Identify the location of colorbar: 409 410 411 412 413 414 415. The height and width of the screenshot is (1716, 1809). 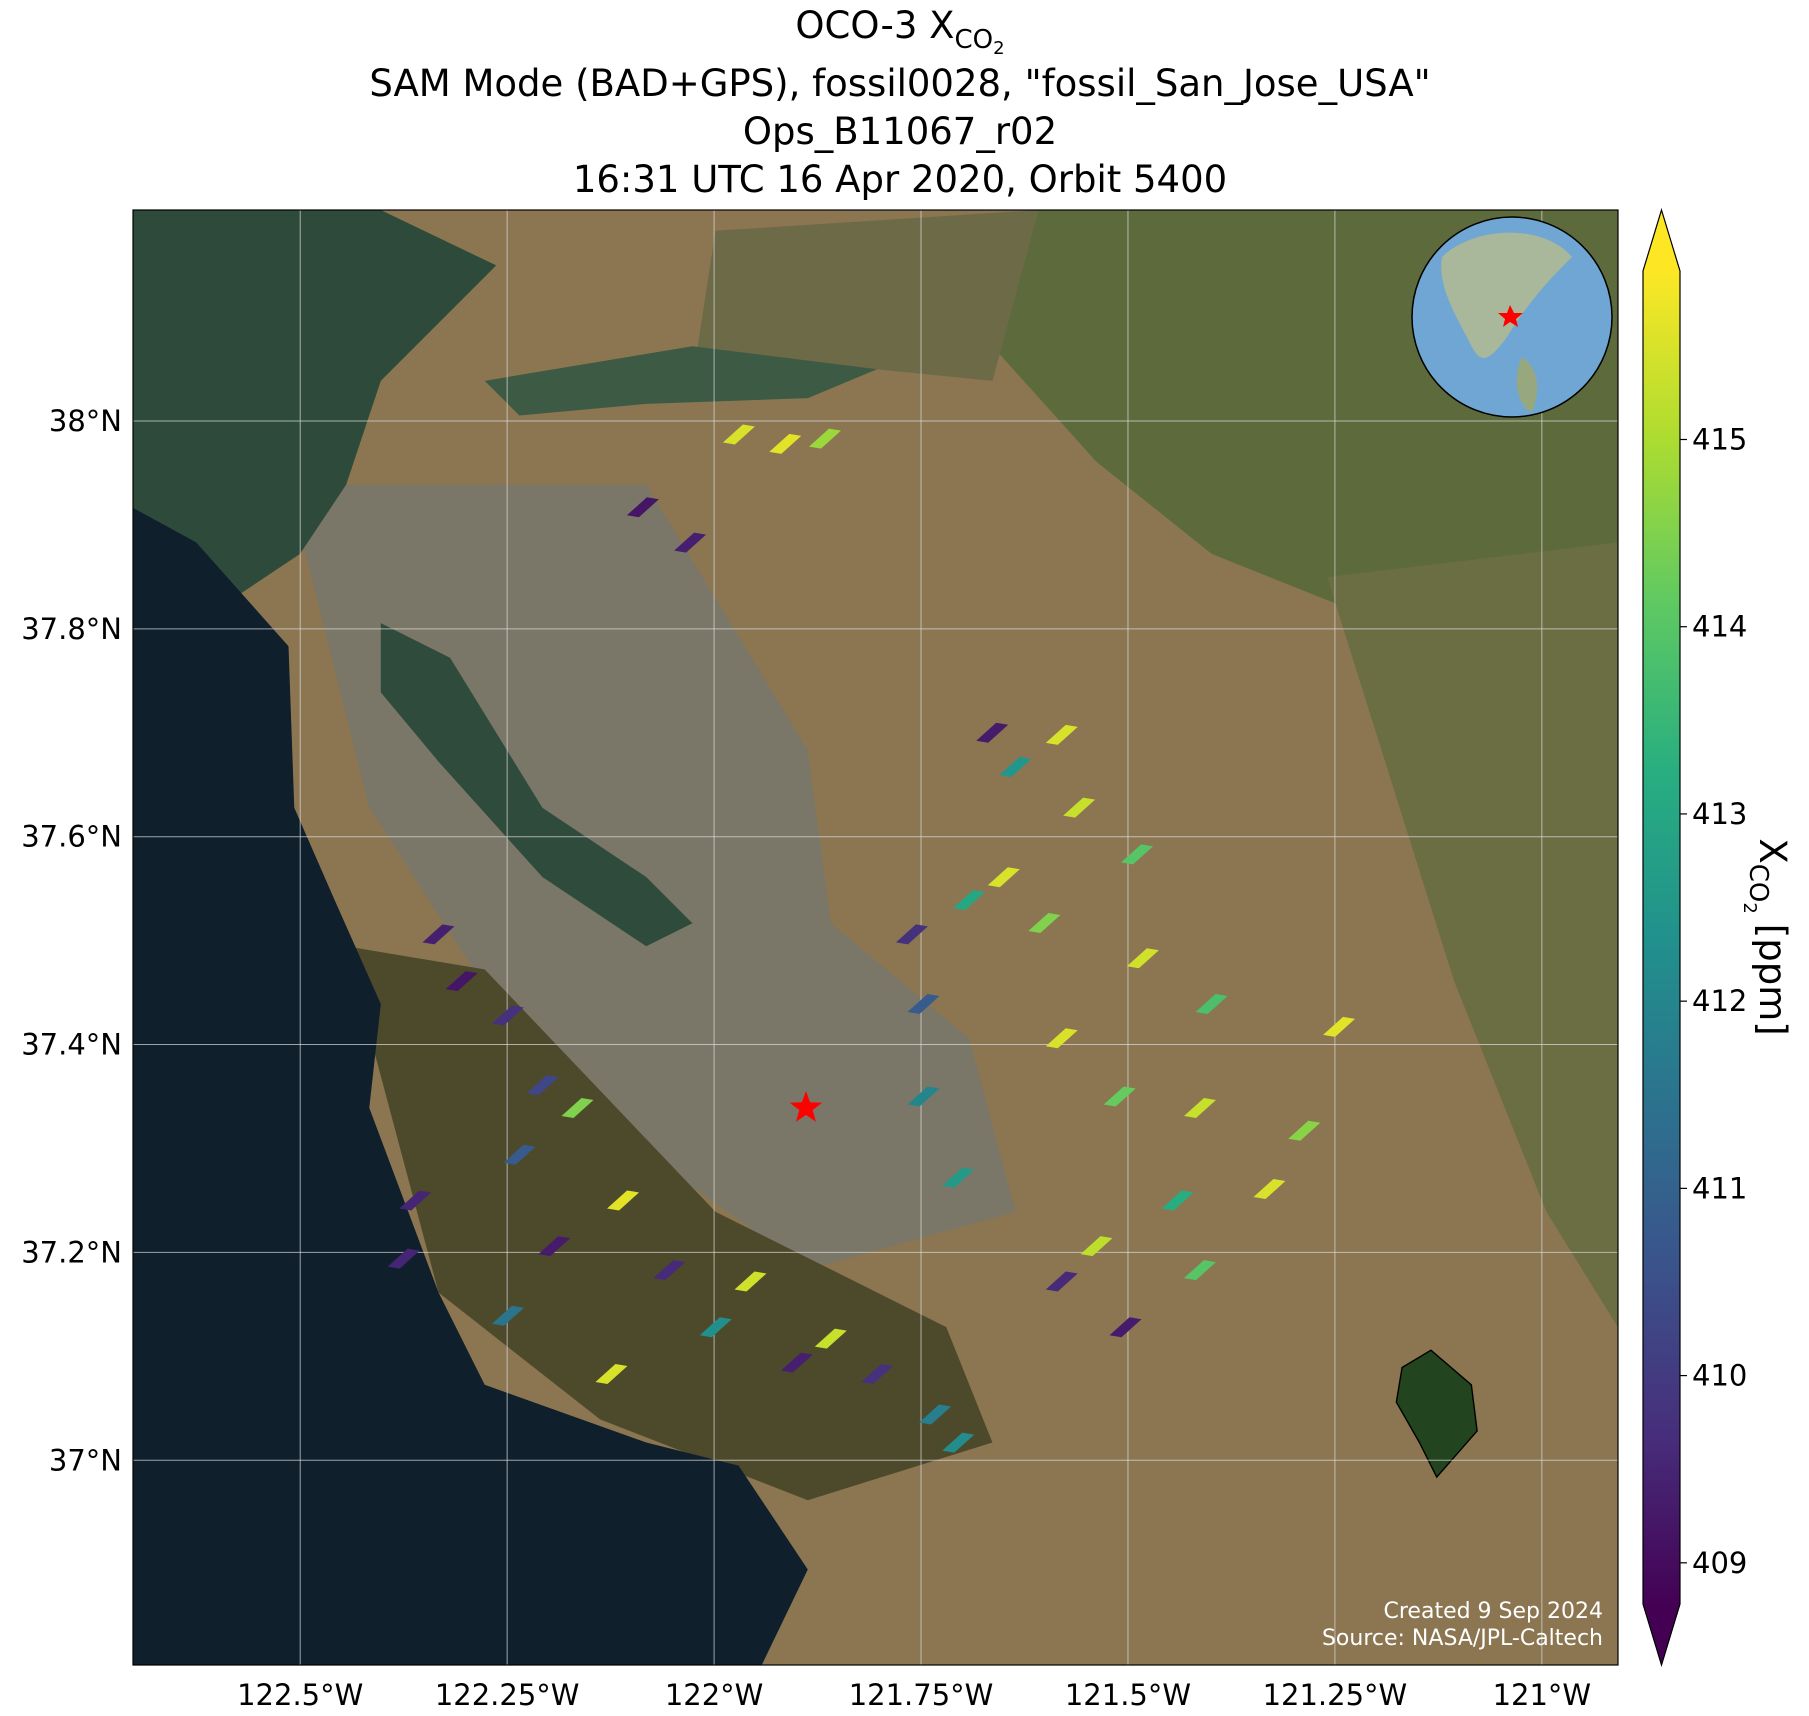
(1694, 937).